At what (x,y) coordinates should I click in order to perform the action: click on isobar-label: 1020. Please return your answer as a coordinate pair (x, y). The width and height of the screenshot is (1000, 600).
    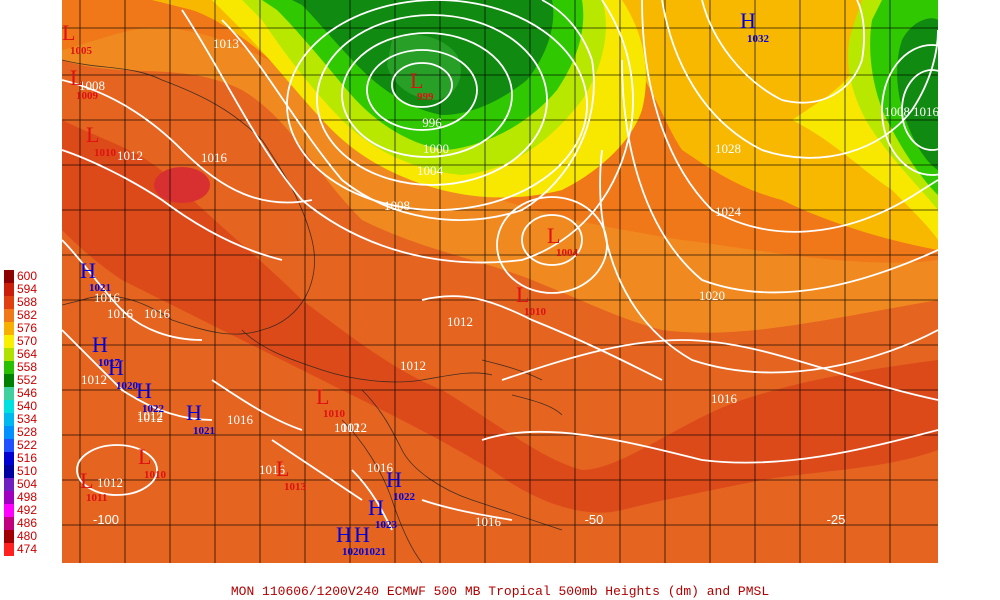
    Looking at the image, I should click on (712, 295).